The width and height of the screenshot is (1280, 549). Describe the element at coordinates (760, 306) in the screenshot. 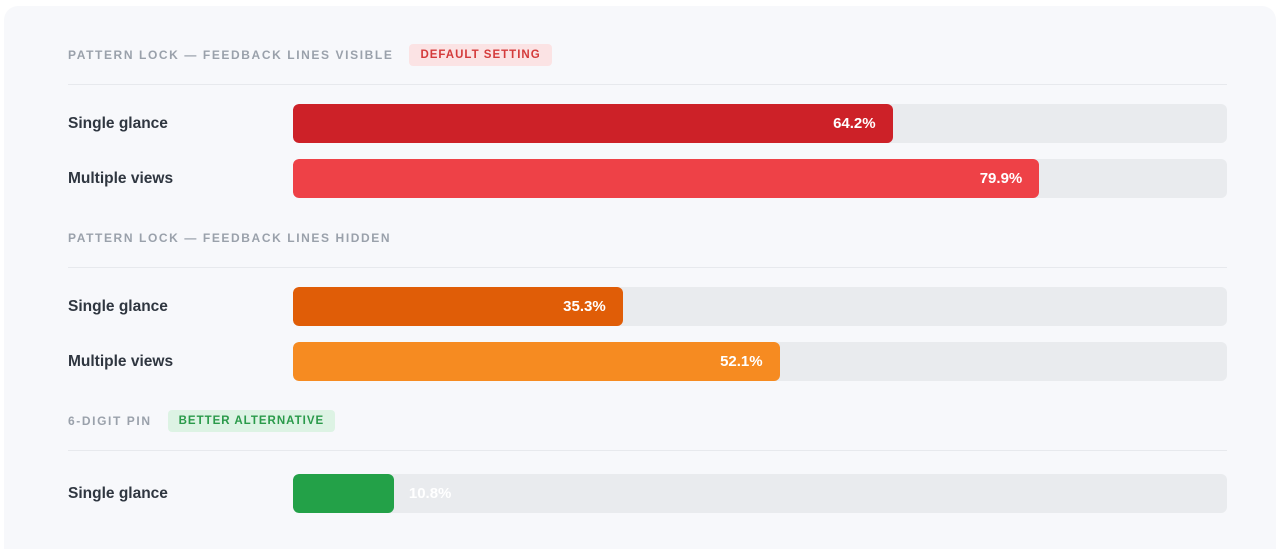

I see `bar-track: 35.3%` at that location.